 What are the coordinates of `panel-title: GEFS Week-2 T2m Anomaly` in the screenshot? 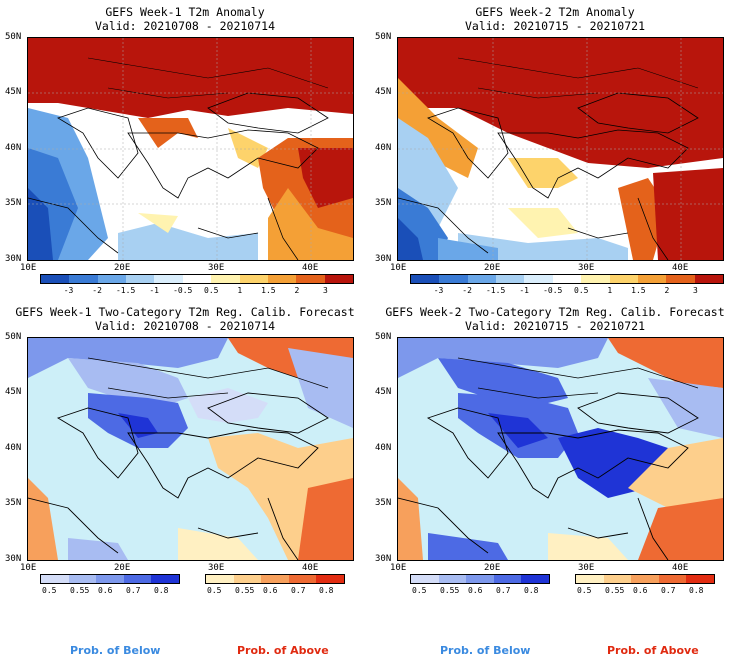 It's located at (555, 12).